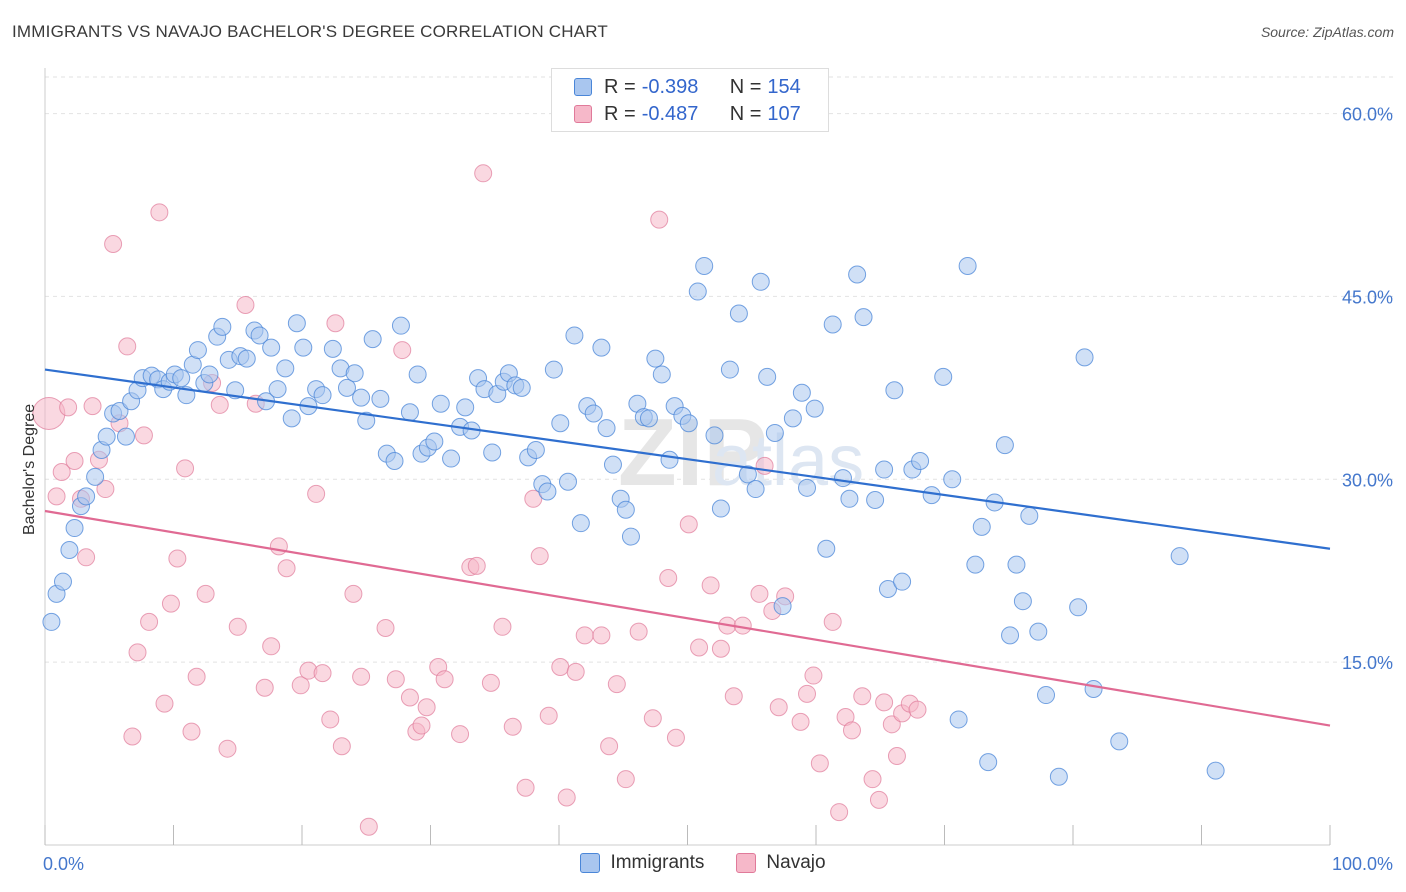 Image resolution: width=1406 pixels, height=892 pixels. I want to click on x-tick-label-max: 100.0%, so click(1362, 864).